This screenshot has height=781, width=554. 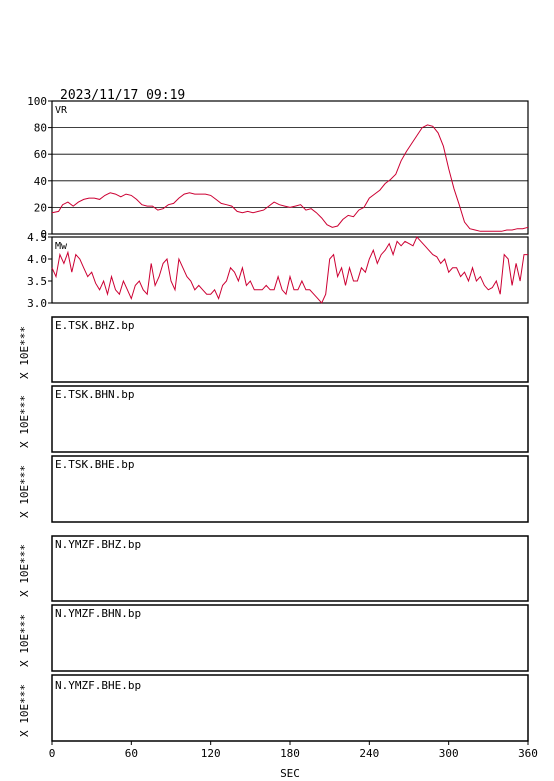 I want to click on waveform-panel: N.YMZF.BHZ.bp X 10E***, so click(x=273, y=568).